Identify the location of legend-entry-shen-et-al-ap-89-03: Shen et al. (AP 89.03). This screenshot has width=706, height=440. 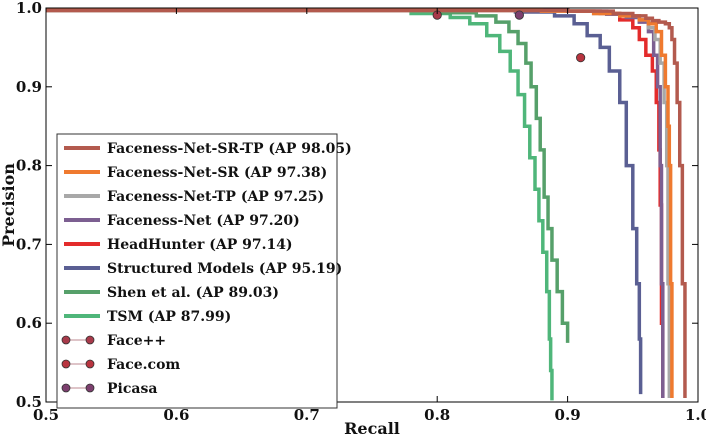
(171, 293).